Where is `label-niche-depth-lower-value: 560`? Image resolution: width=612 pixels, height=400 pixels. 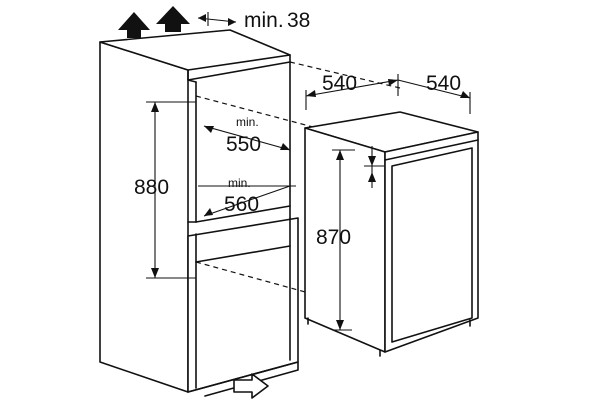 label-niche-depth-lower-value: 560 is located at coordinates (241, 204).